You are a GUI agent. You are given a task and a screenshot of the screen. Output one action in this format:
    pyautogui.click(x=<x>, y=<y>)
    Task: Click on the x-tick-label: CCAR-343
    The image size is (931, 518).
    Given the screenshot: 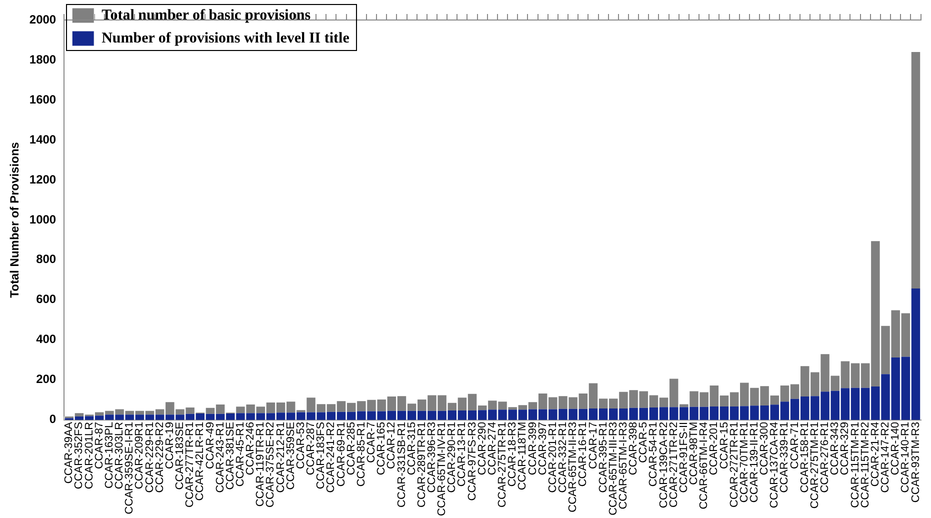 What is the action you would take?
    pyautogui.click(x=835, y=449)
    